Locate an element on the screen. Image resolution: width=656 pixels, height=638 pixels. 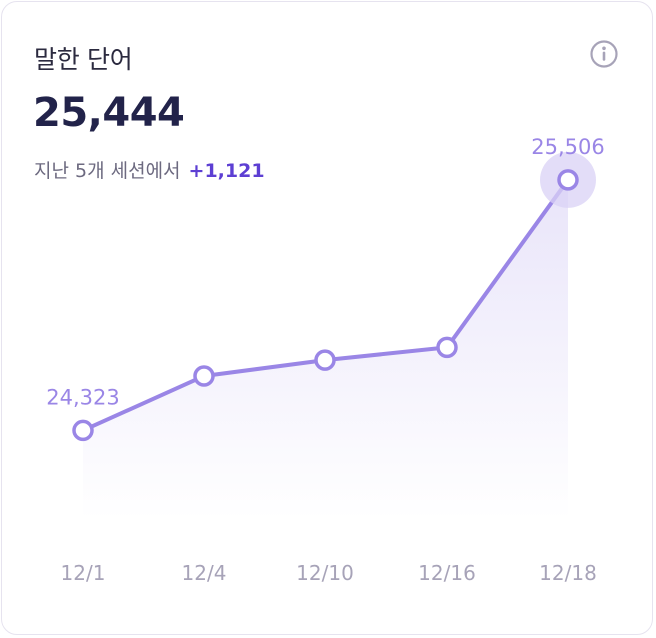
x-tick-label: 12/1 is located at coordinates (83, 573).